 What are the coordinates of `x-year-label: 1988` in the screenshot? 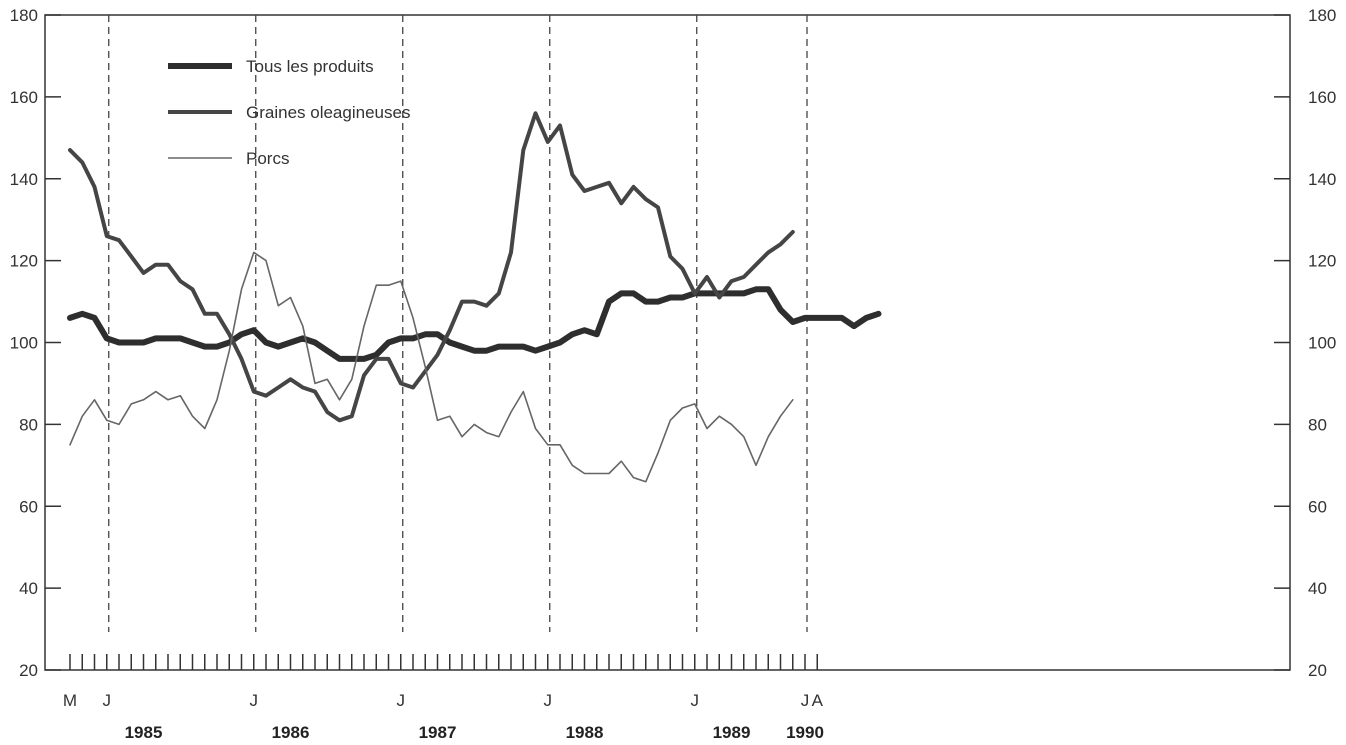 It's located at (585, 732).